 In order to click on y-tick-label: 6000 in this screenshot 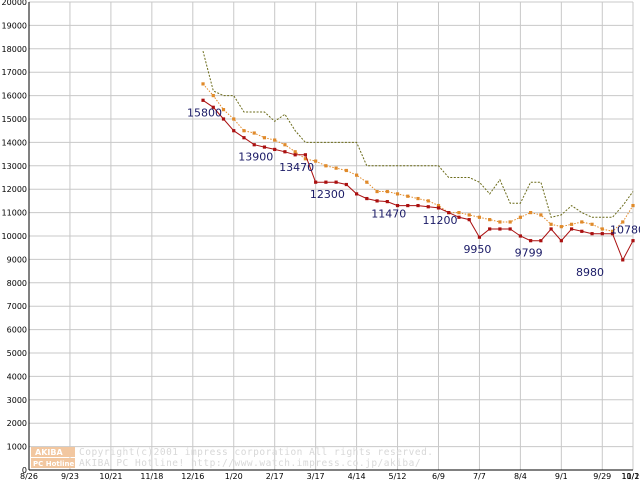, I will do `click(17, 330)`.